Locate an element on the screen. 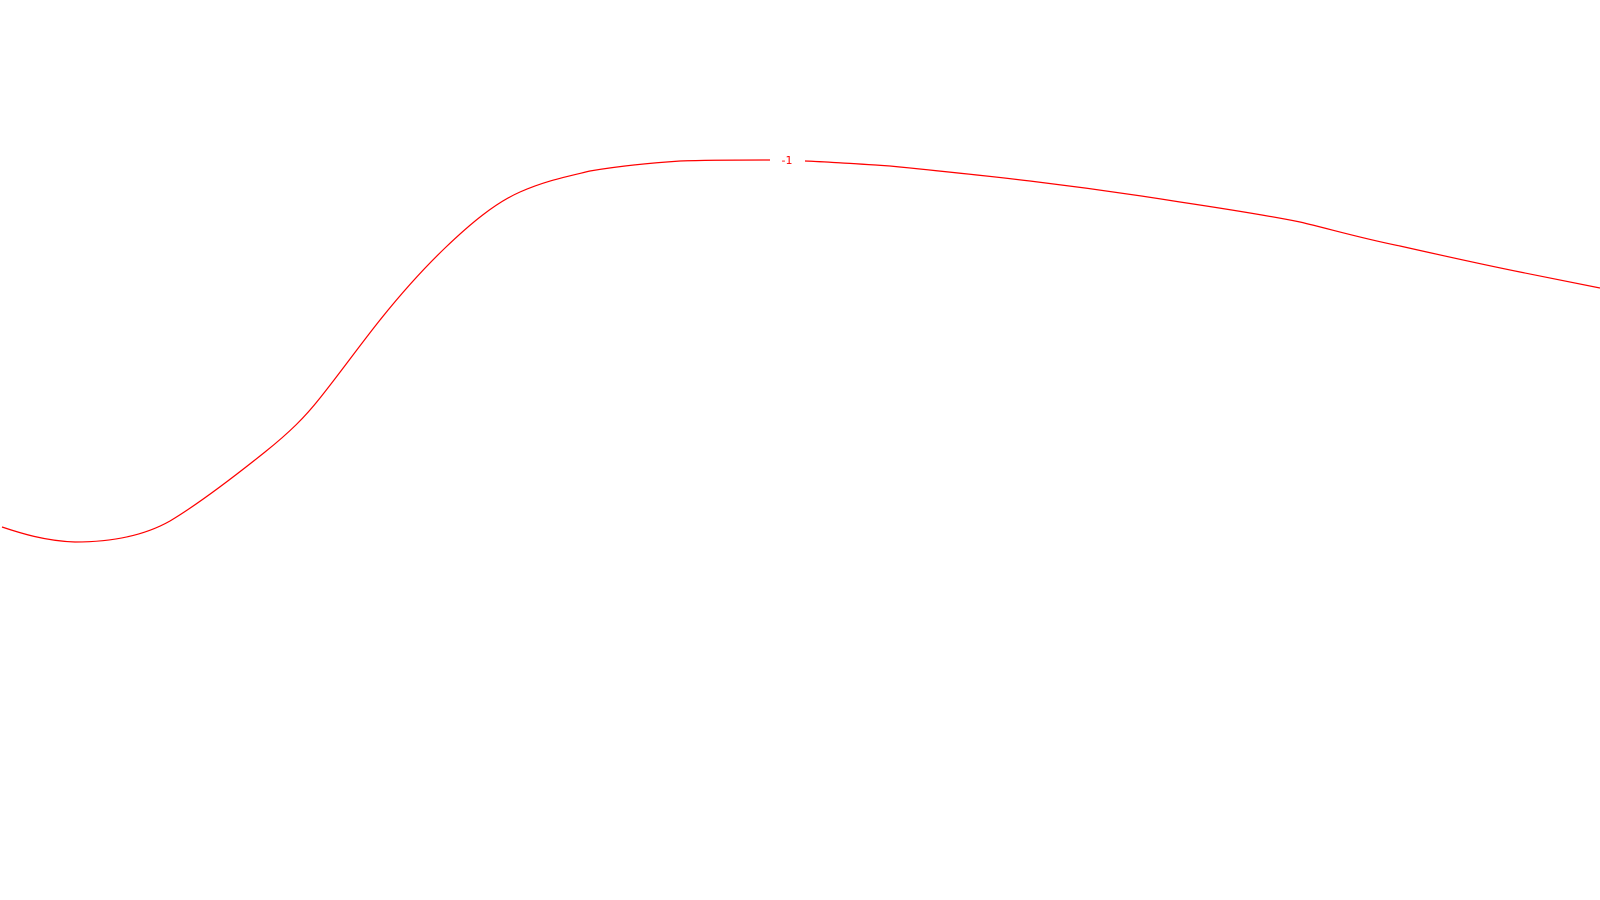  contour-label: -1 is located at coordinates (787, 160).